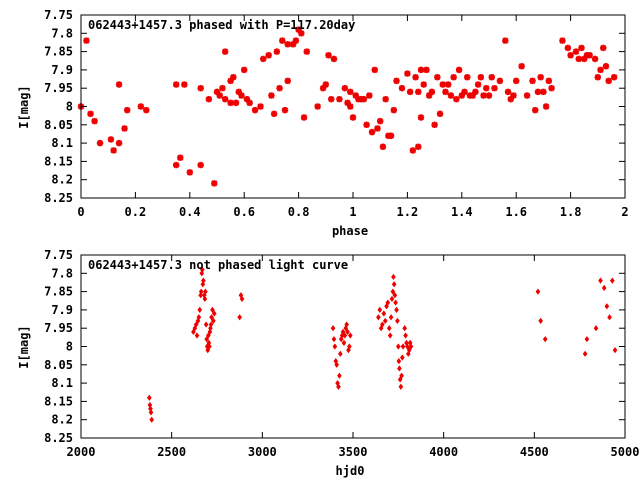 This screenshot has height=480, width=640. What do you see at coordinates (350, 231) in the screenshot?
I see `phased-x-axis-title: phase` at bounding box center [350, 231].